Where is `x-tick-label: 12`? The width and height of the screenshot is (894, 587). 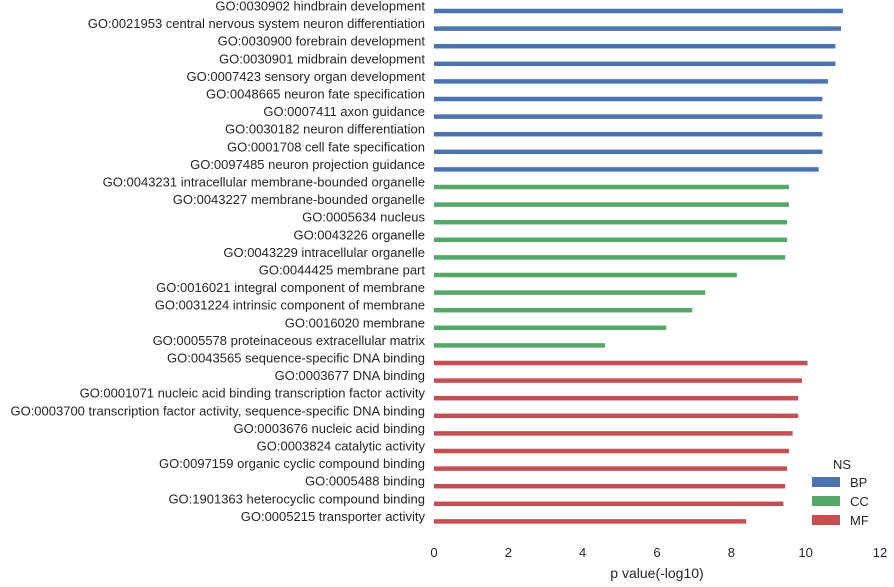
x-tick-label: 12 is located at coordinates (880, 552).